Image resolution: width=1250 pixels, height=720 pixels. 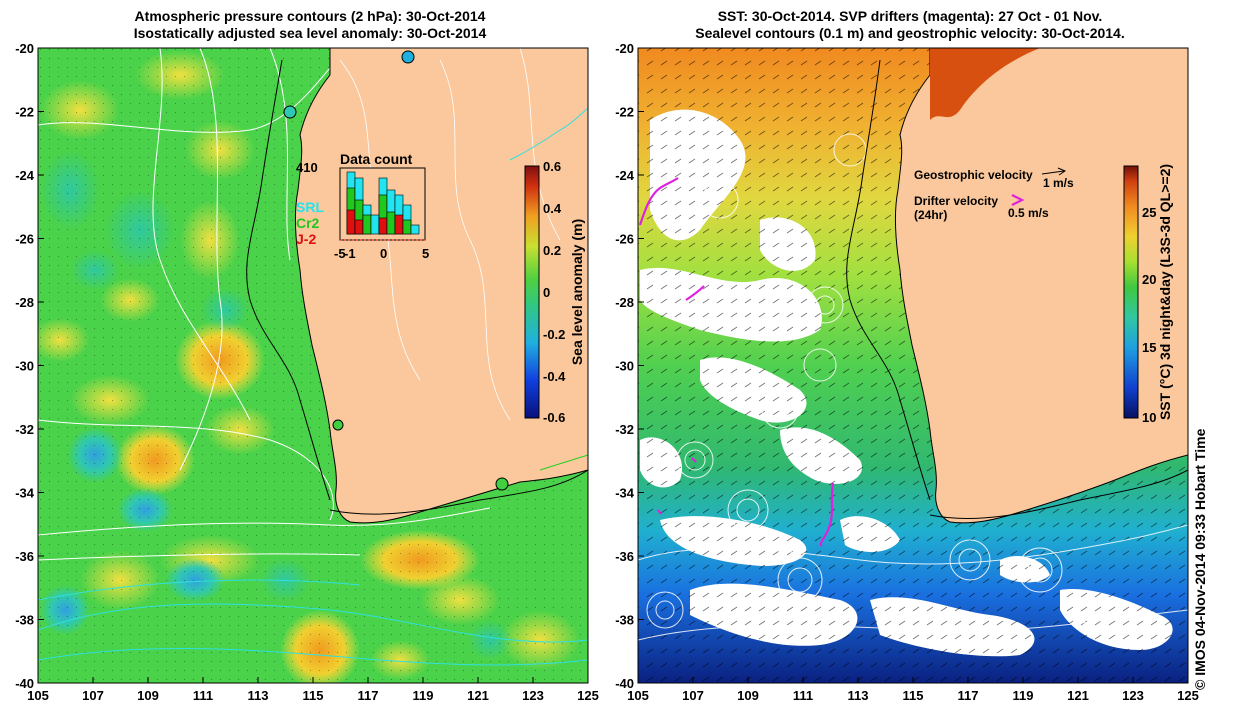 What do you see at coordinates (362, 206) in the screenshot?
I see `sla-inset-histogram: 410 Data count` at bounding box center [362, 206].